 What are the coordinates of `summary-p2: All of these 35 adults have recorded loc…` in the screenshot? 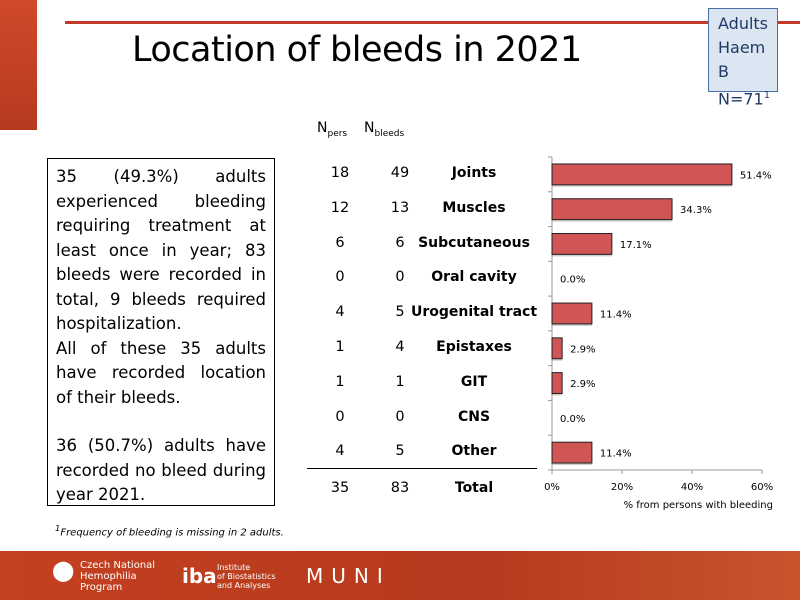 It's located at (161, 372).